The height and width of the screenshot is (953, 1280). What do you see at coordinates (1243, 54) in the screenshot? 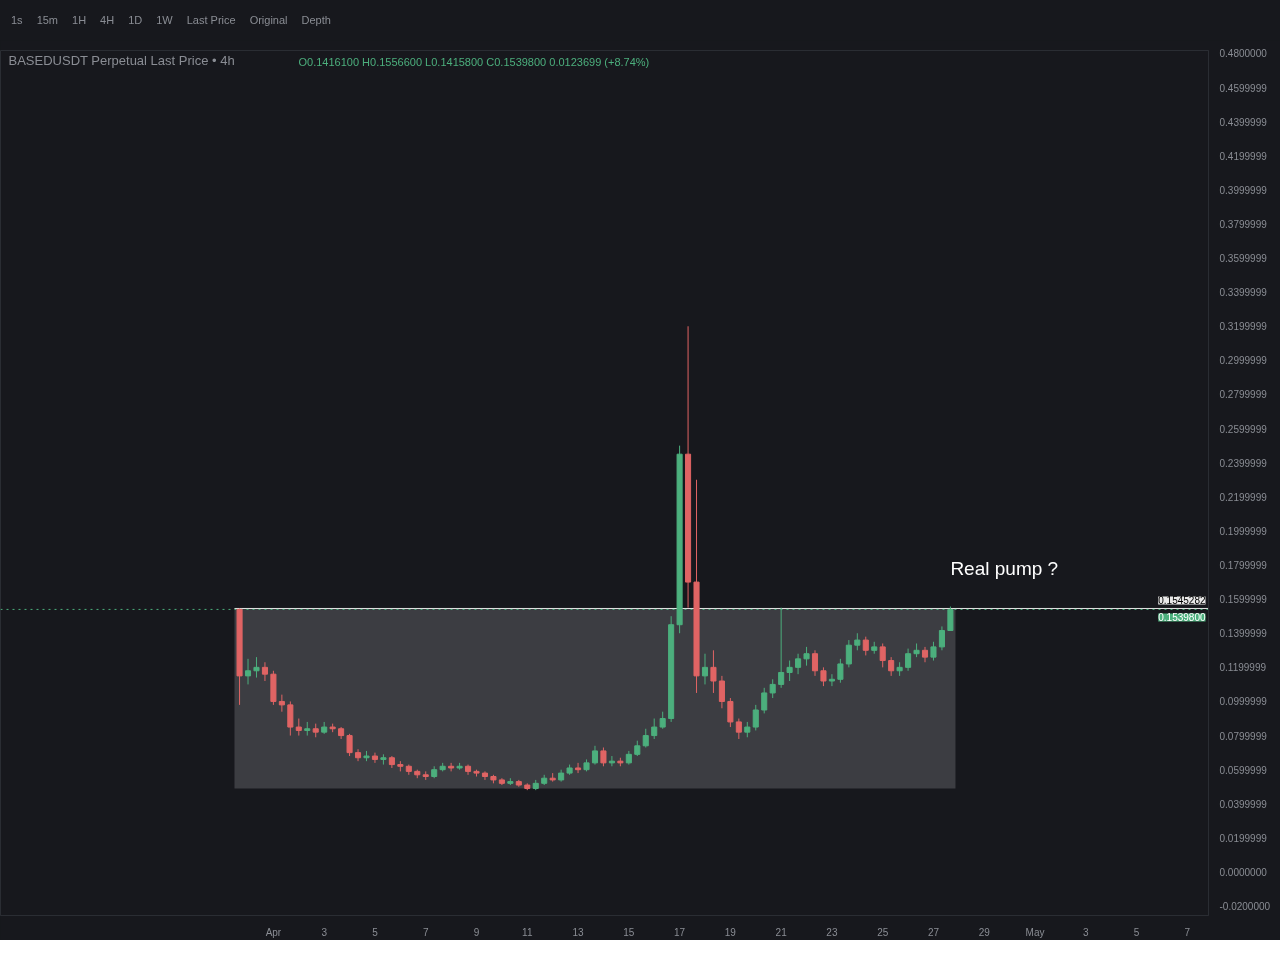
I see `y-tick-label: 0.4800000` at bounding box center [1243, 54].